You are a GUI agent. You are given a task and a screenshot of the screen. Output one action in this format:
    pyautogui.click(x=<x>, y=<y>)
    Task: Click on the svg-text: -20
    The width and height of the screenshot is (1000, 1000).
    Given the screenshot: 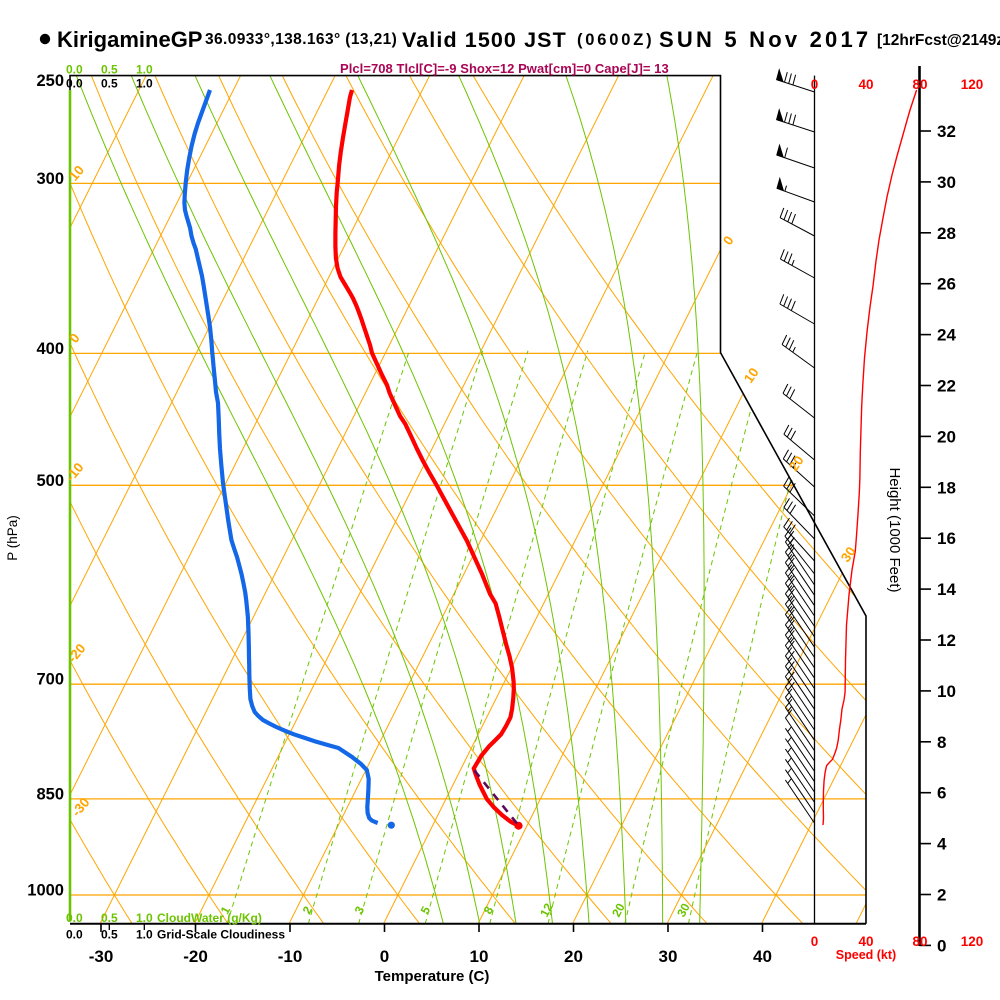 What is the action you would take?
    pyautogui.click(x=195, y=956)
    